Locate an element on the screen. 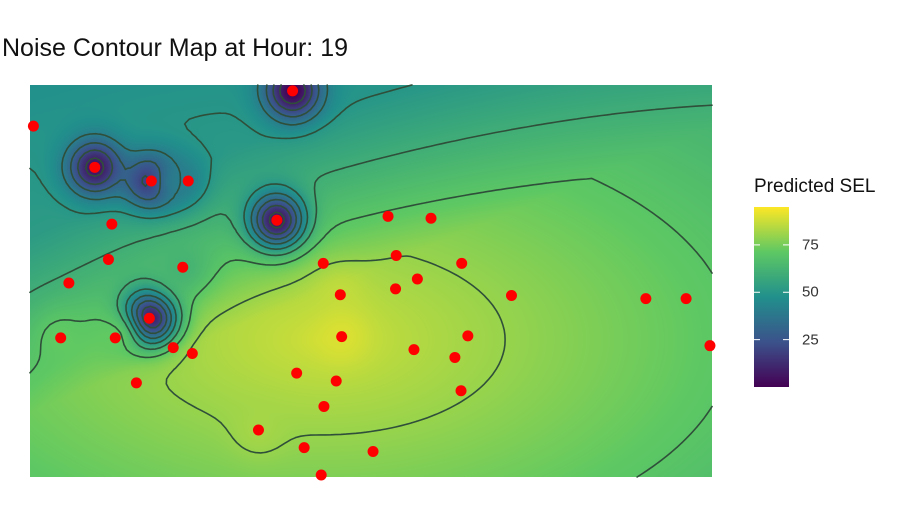  legend-tick-label: 50 is located at coordinates (810, 292).